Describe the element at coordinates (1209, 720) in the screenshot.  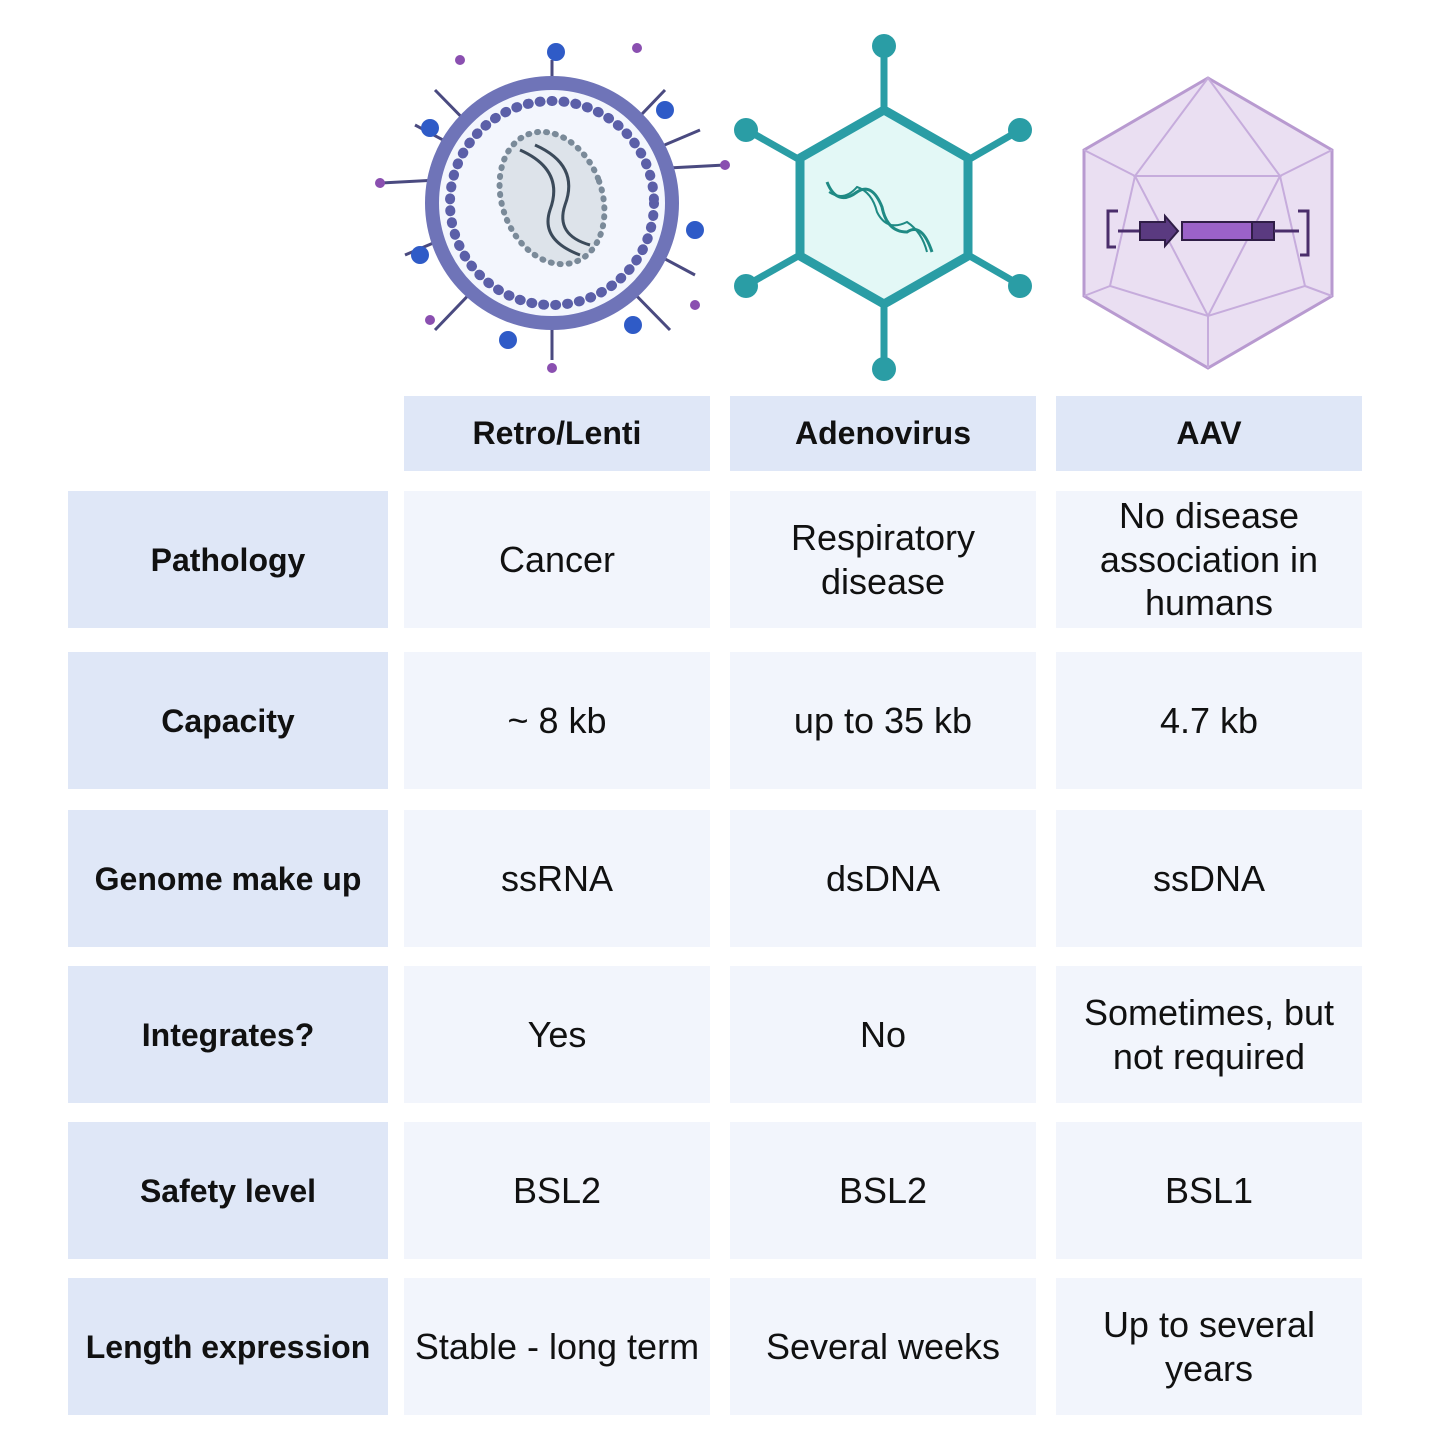
I see `table-cell: 4.7 kb` at that location.